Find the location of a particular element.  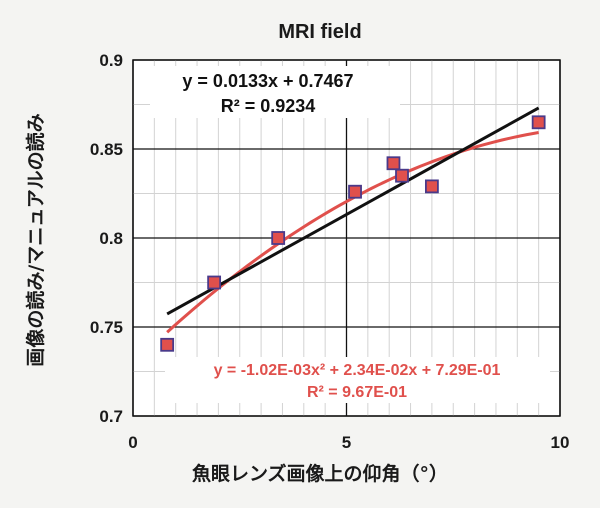

poly-r-squared: R² = 9.67E-01 is located at coordinates (357, 392).